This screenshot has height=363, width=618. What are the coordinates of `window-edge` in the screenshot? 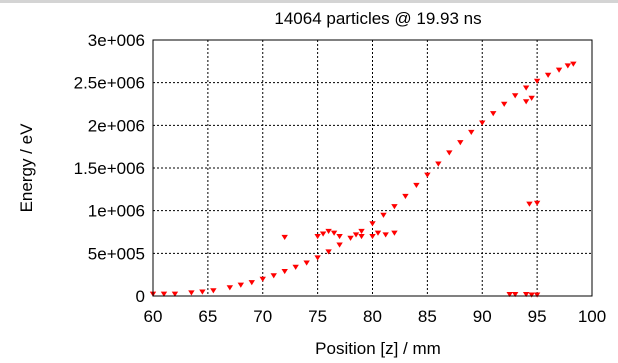 It's located at (309, 1).